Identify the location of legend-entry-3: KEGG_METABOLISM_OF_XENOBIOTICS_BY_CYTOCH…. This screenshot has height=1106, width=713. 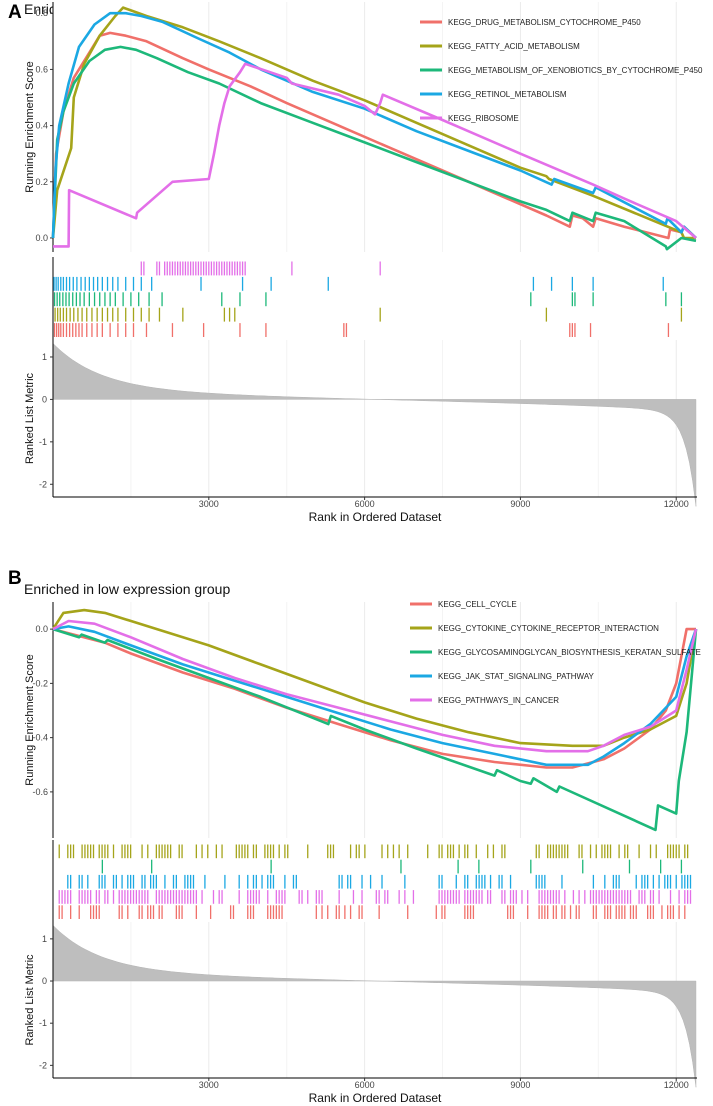
(575, 70).